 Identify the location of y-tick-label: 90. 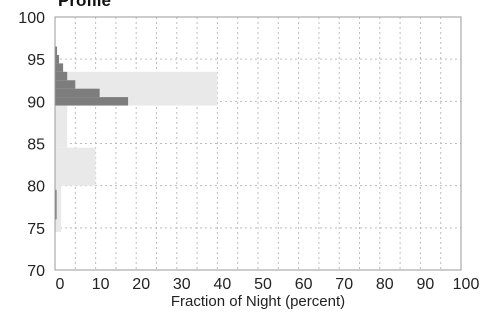
(36, 102).